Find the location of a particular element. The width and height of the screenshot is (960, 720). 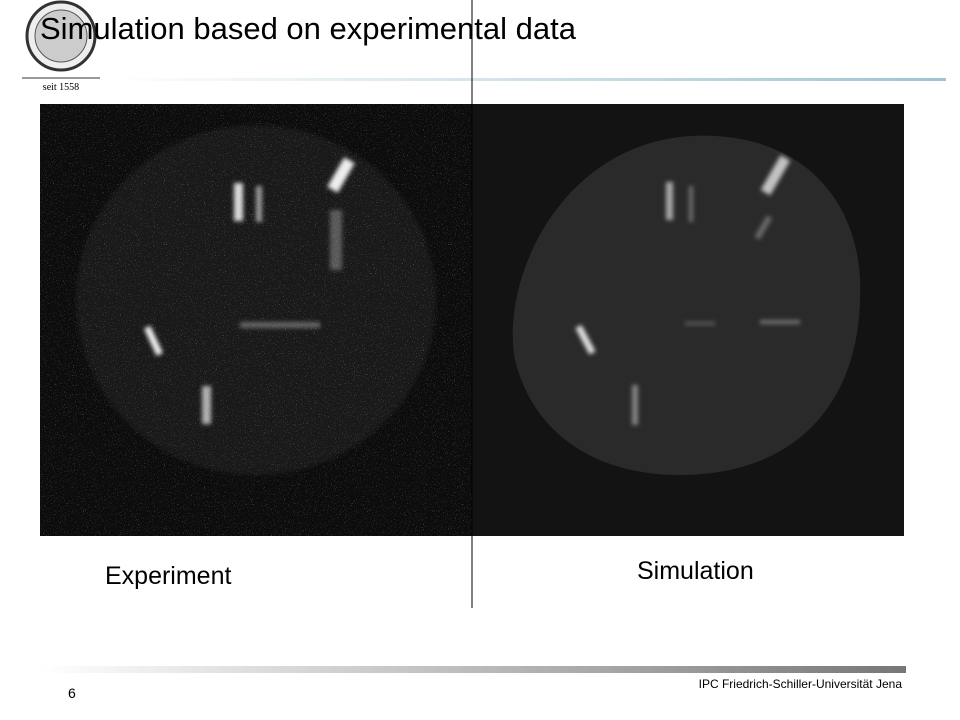

footer-institution: IPC Friedrich-Schiller-Universität Jena is located at coordinates (801, 684).